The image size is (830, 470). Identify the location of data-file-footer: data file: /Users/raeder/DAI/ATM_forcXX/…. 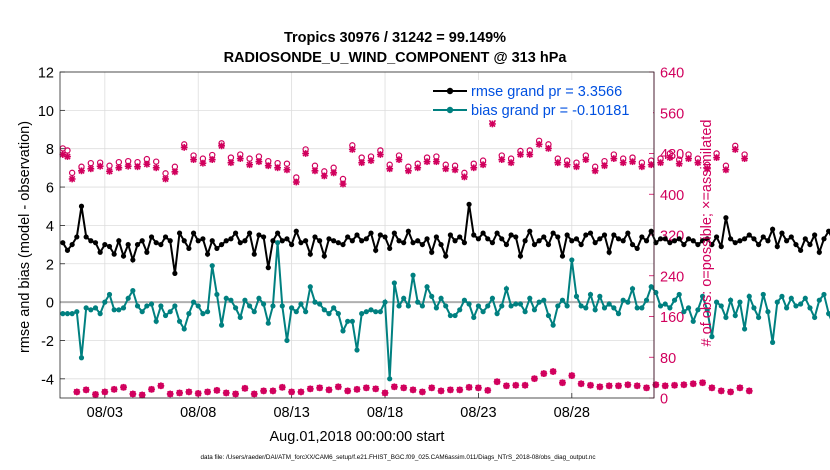
(397, 457).